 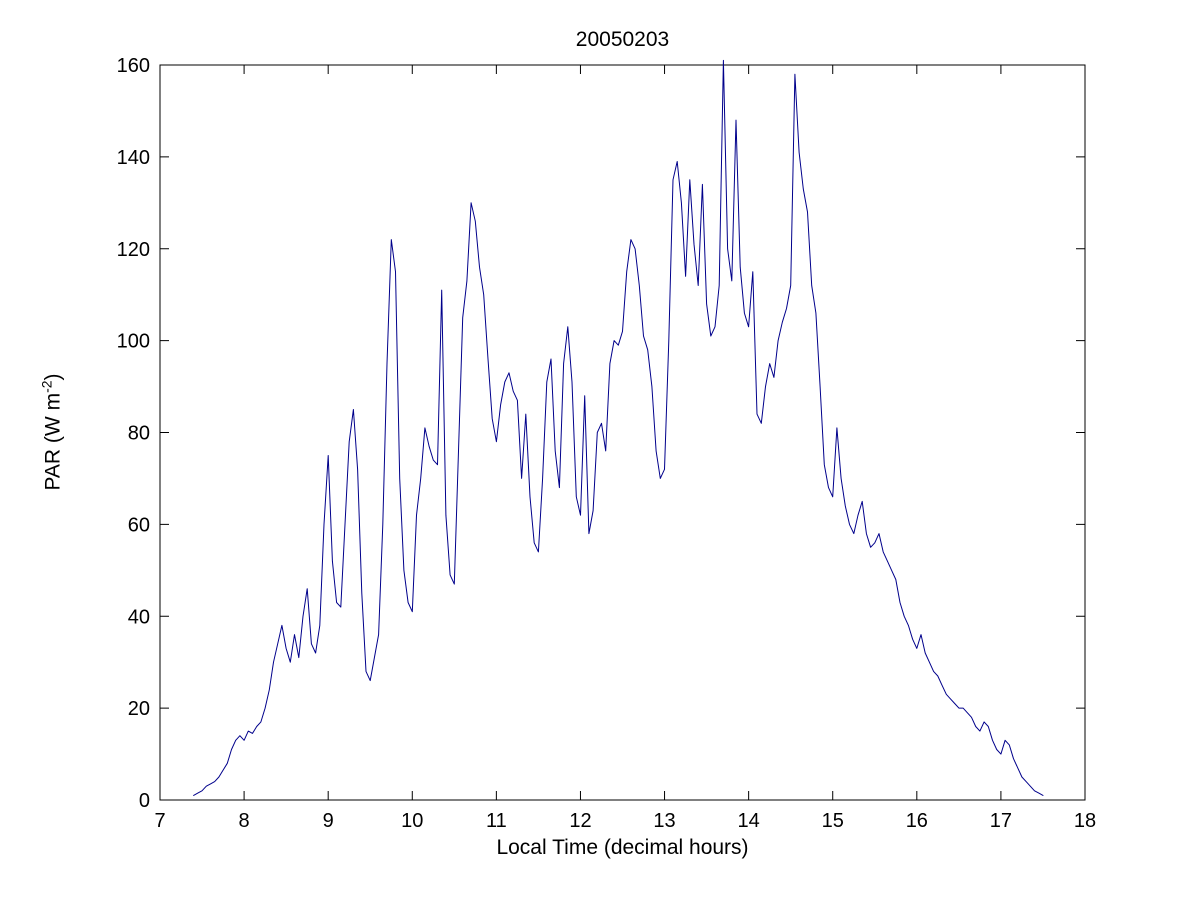 I want to click on y-tick-label: 60, so click(x=139, y=525).